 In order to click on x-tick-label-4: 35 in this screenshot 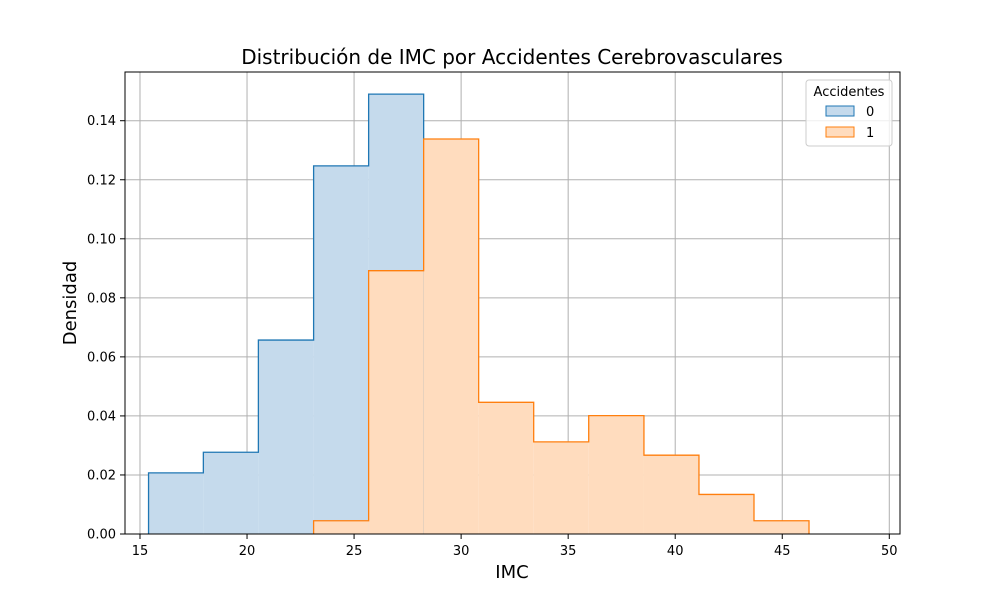, I will do `click(568, 551)`.